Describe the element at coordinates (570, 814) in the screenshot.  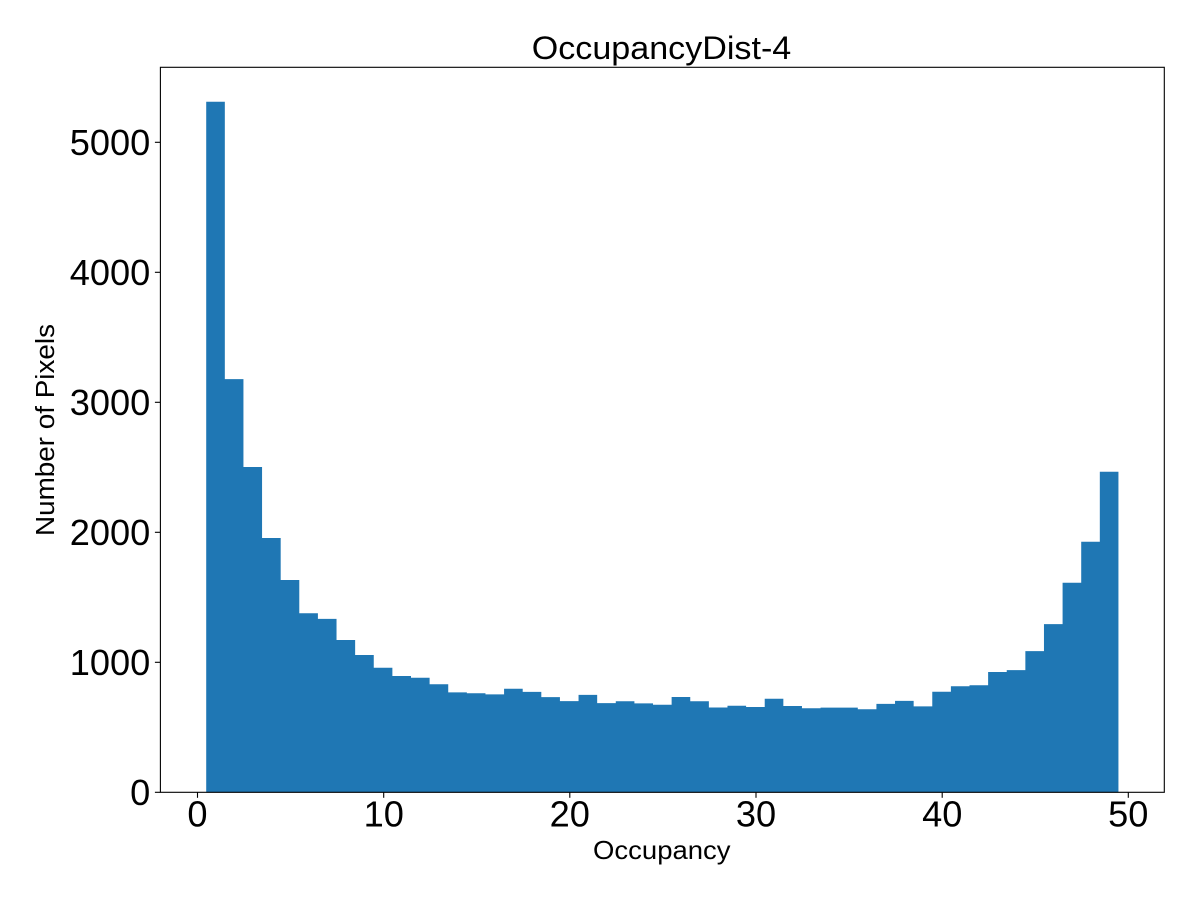
I see `svg-text: 20` at that location.